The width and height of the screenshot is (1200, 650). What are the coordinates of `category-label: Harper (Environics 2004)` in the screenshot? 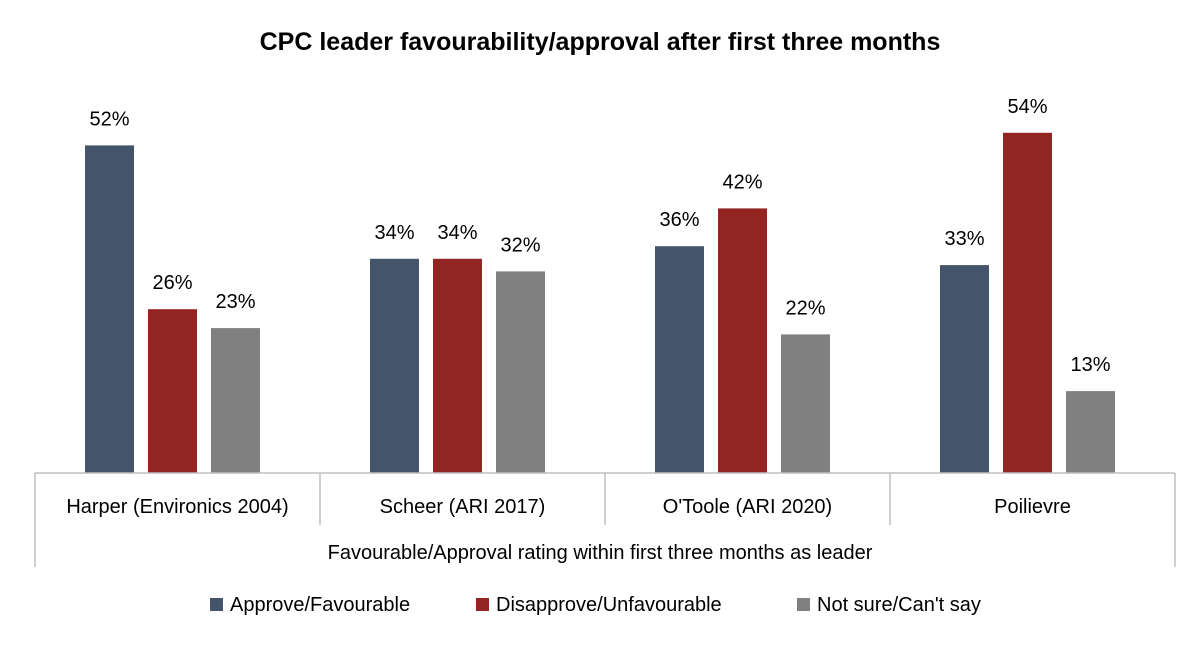 It's located at (177, 507).